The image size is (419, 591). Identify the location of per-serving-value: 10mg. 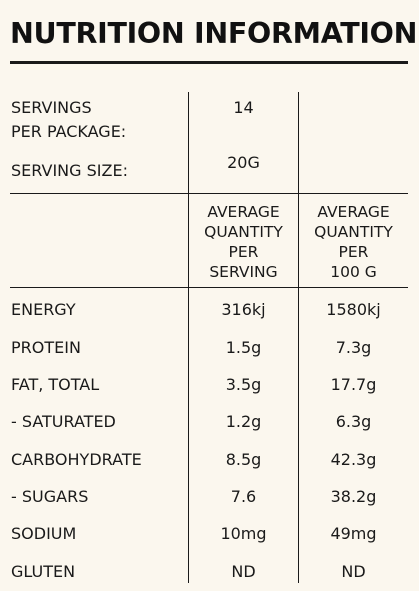
(243, 533).